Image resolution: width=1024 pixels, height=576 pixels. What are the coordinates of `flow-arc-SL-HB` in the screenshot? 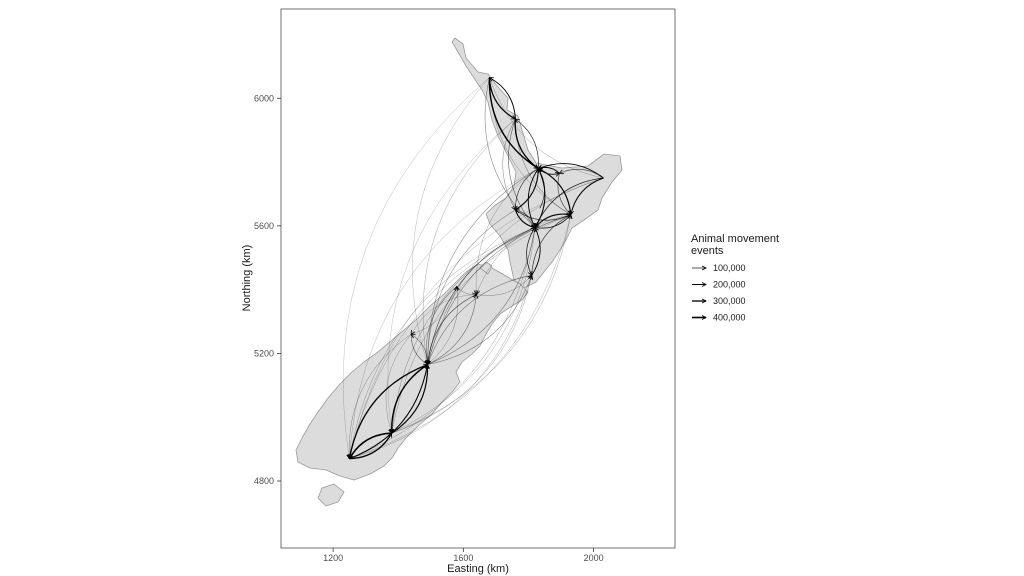 It's located at (459, 337).